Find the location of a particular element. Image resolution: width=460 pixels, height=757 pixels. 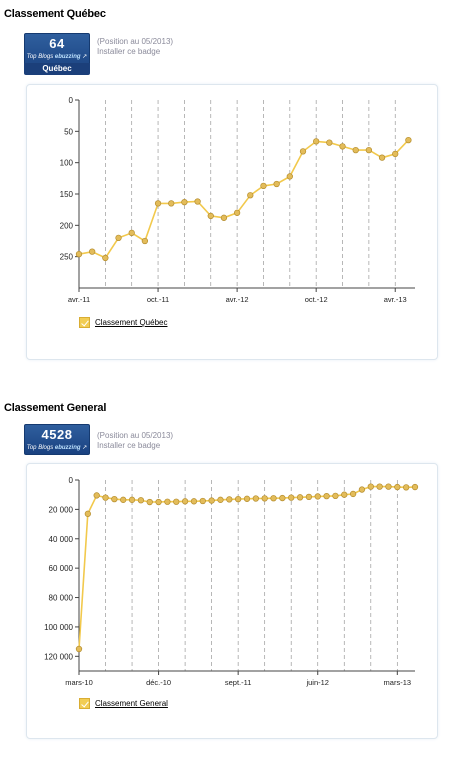

badge-note-general: (Position au 05/2013) Installer ce badge is located at coordinates (135, 440).